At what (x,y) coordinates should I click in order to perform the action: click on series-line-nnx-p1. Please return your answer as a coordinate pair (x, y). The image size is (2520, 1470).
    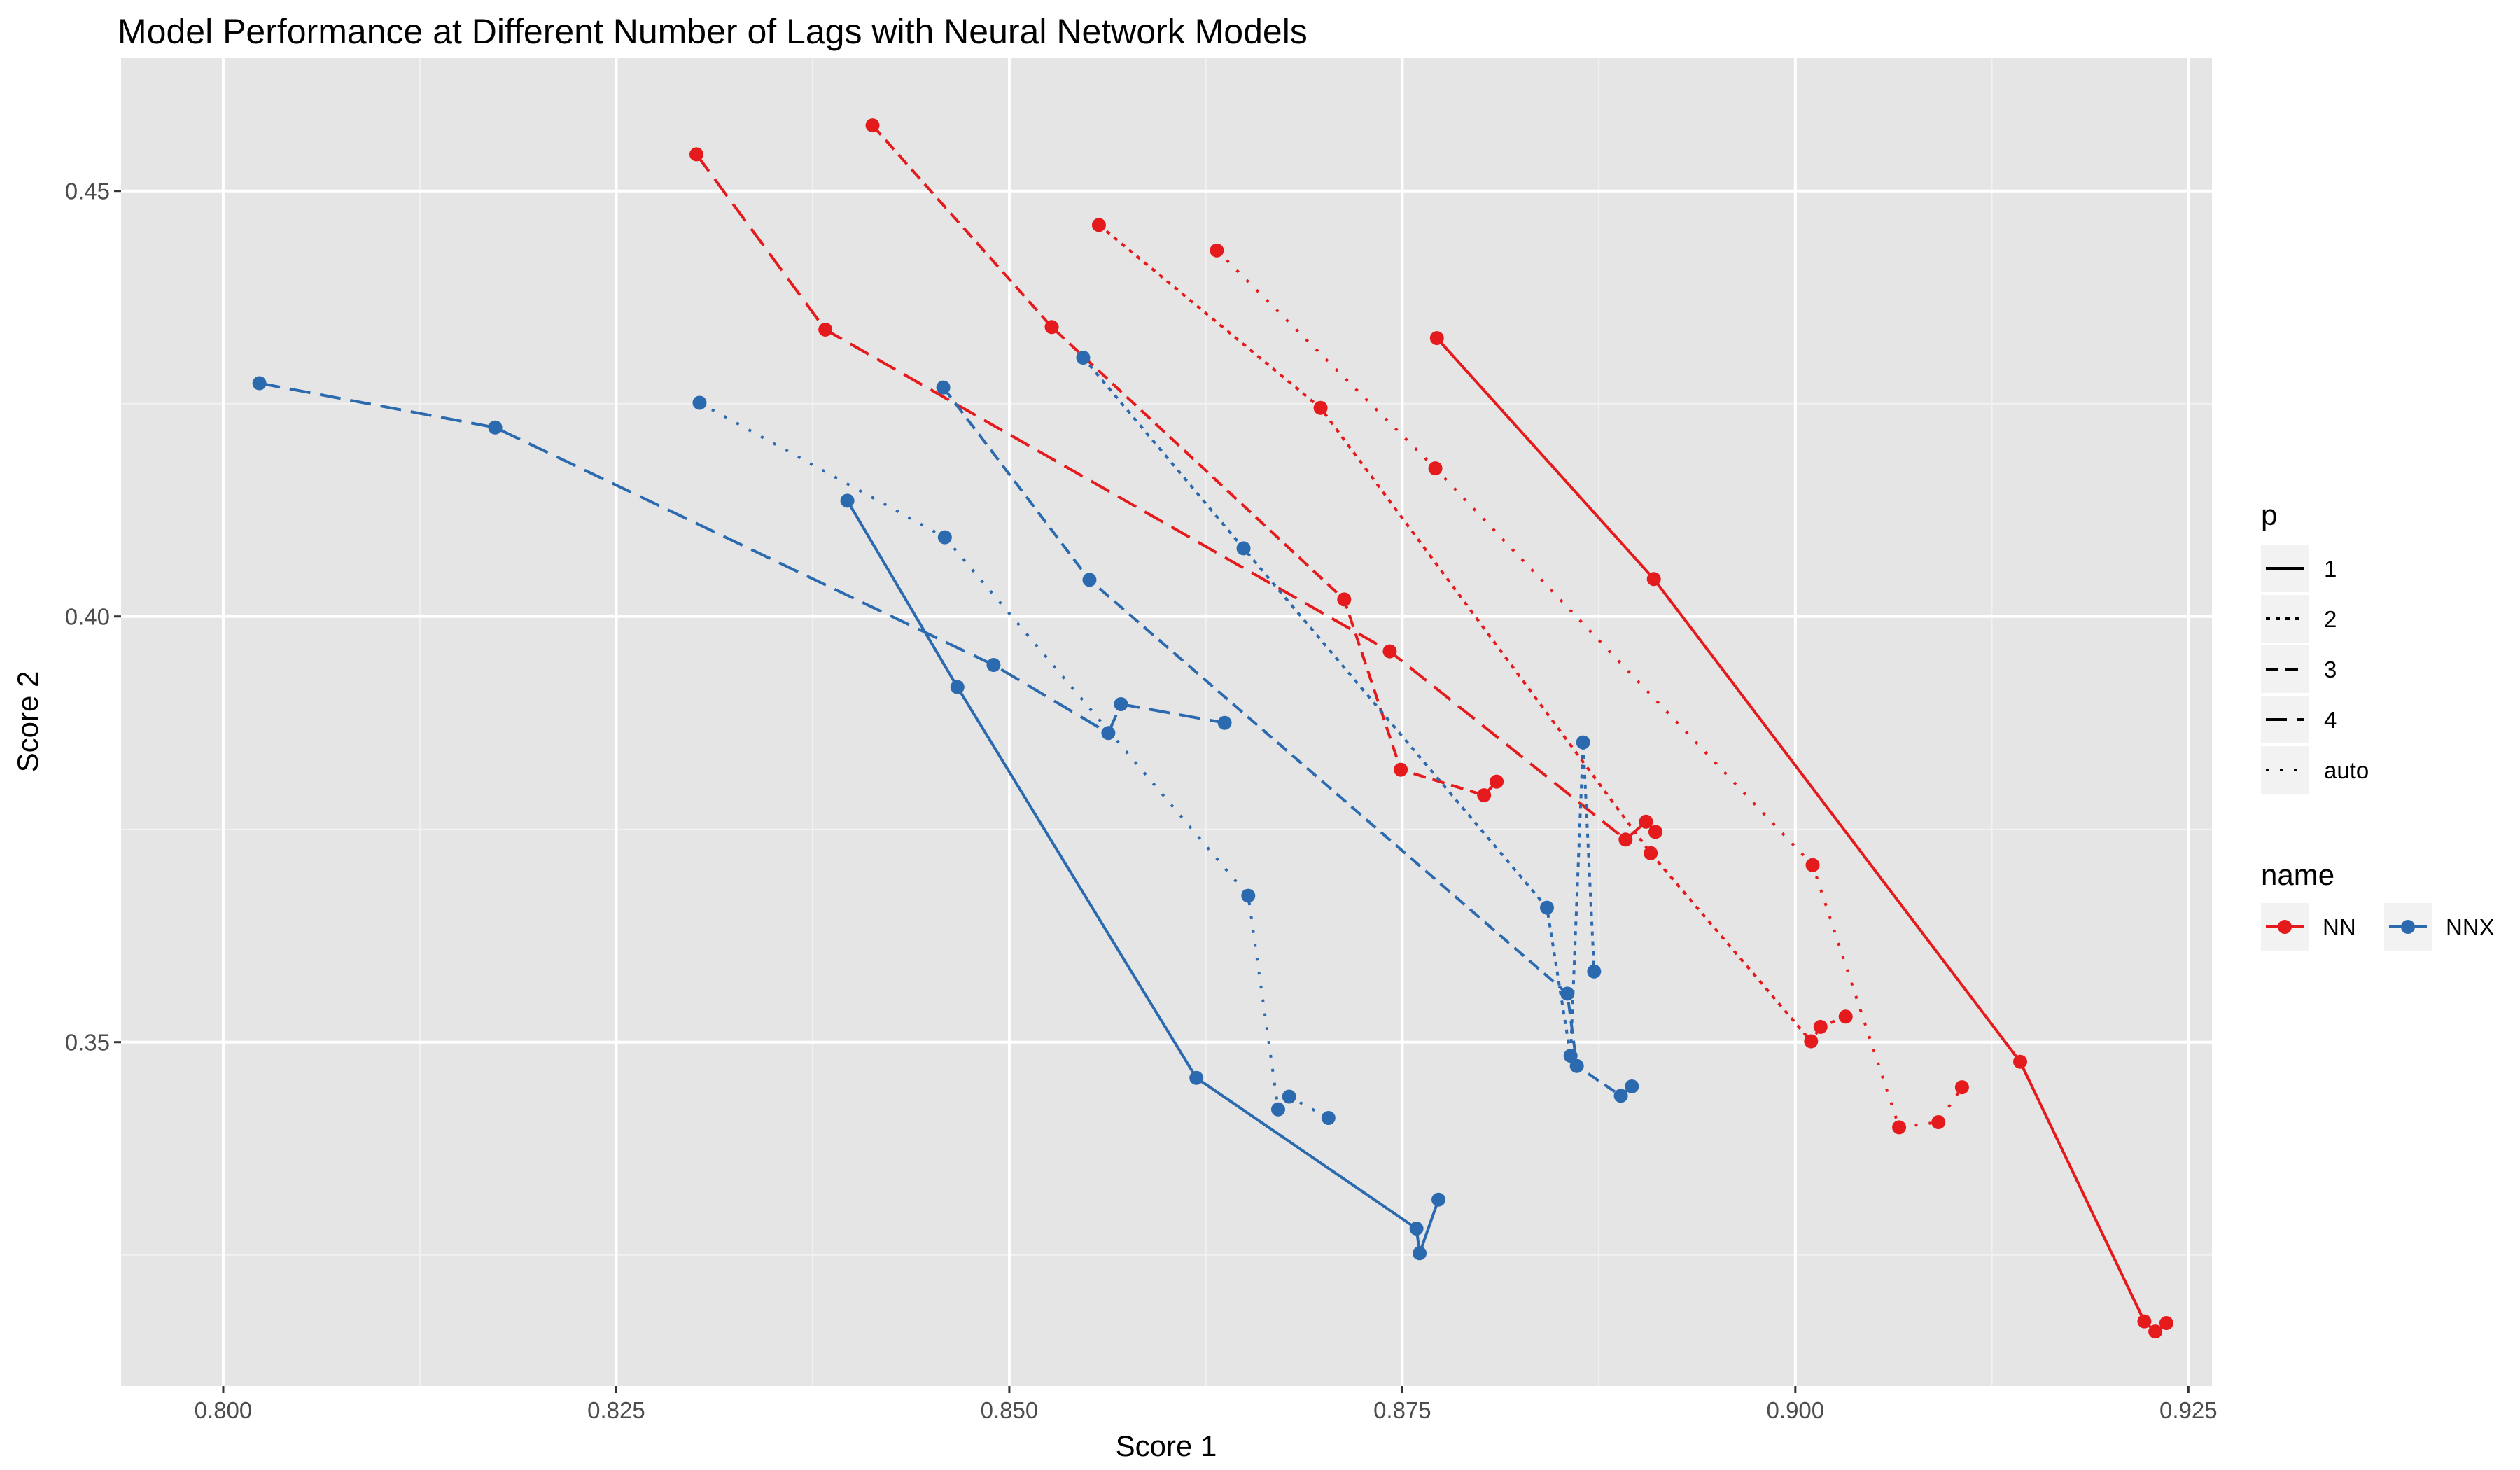
    Looking at the image, I should click on (1143, 877).